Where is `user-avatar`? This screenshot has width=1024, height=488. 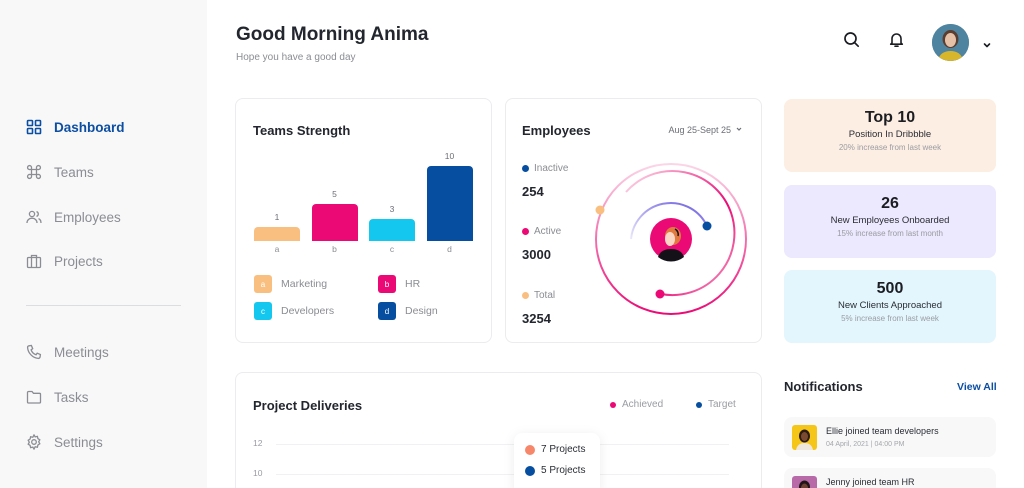 user-avatar is located at coordinates (950, 42).